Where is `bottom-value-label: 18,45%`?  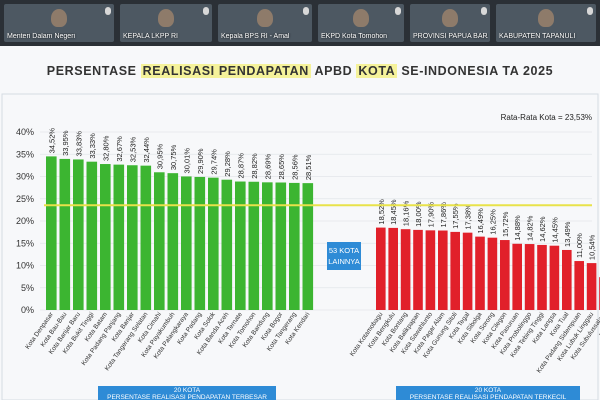
bottom-value-label: 18,45% is located at coordinates (393, 212).